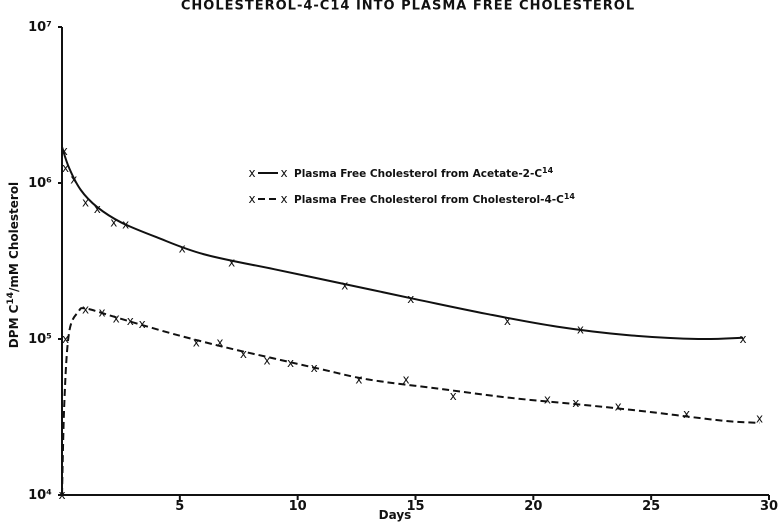 Image resolution: width=779 pixels, height=526 pixels. I want to click on x-tick-label: 5, so click(179, 506).